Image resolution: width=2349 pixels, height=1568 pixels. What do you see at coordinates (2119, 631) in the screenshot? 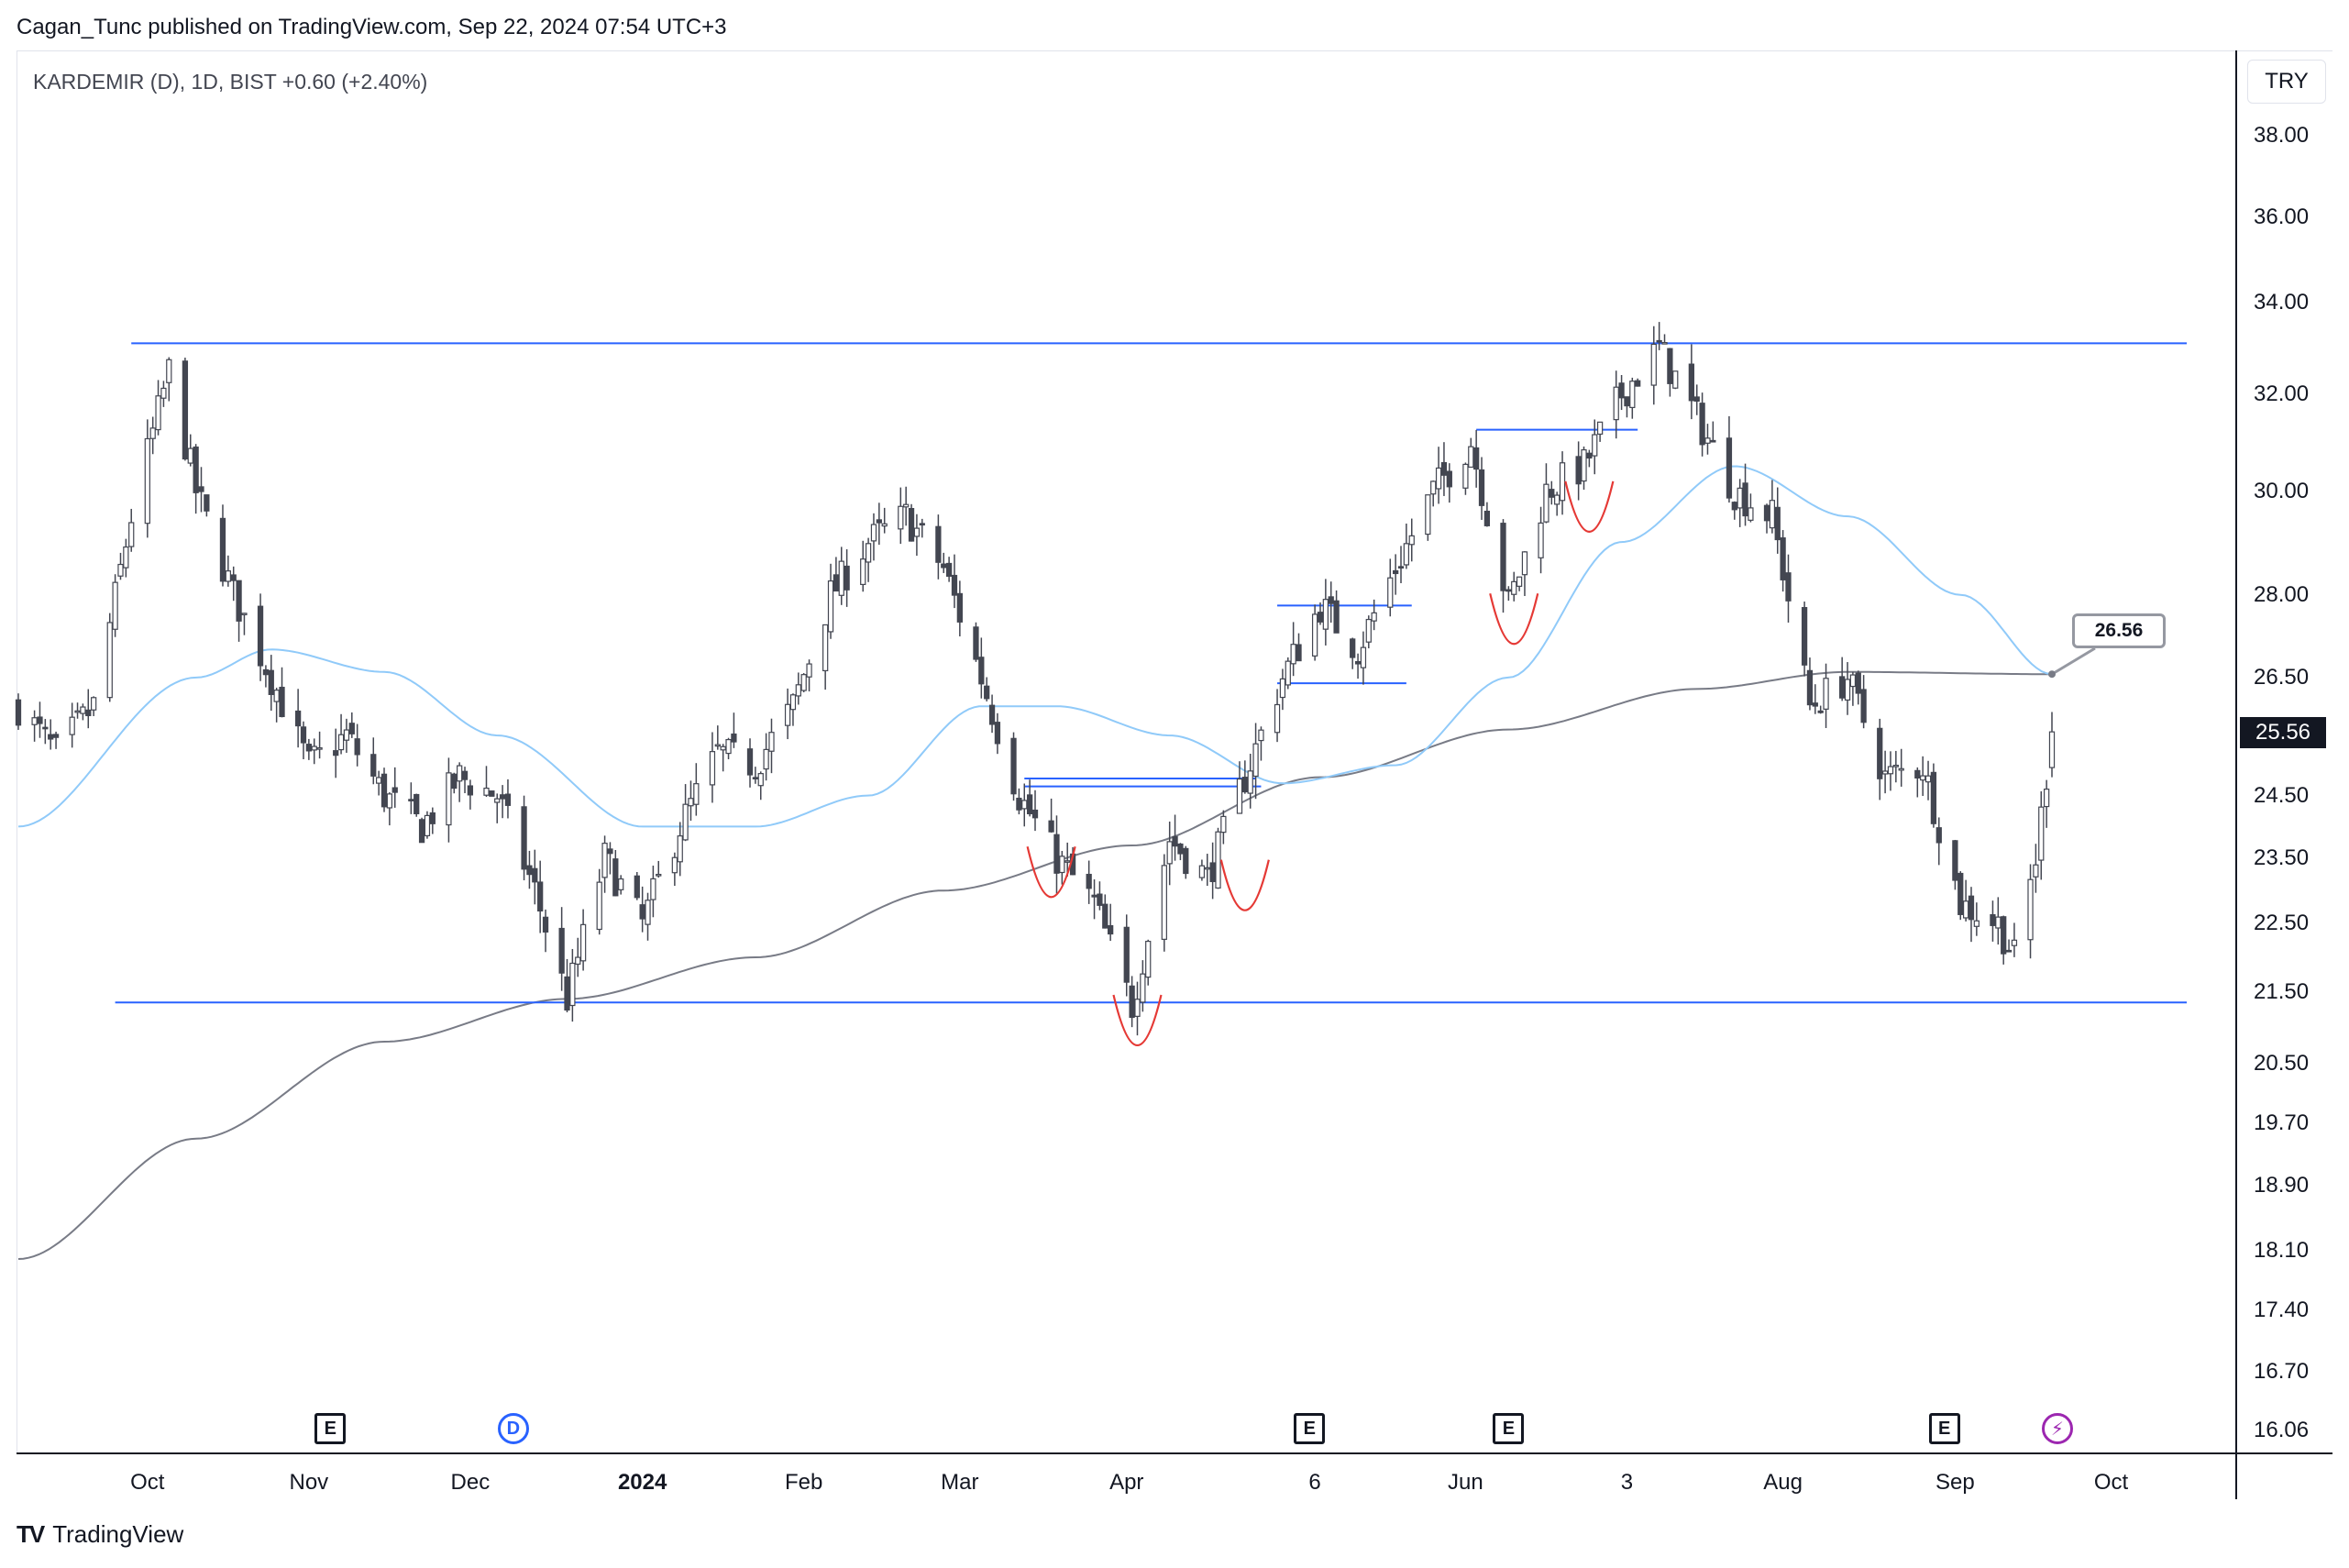
I see `ma-value-callout: 26.56` at bounding box center [2119, 631].